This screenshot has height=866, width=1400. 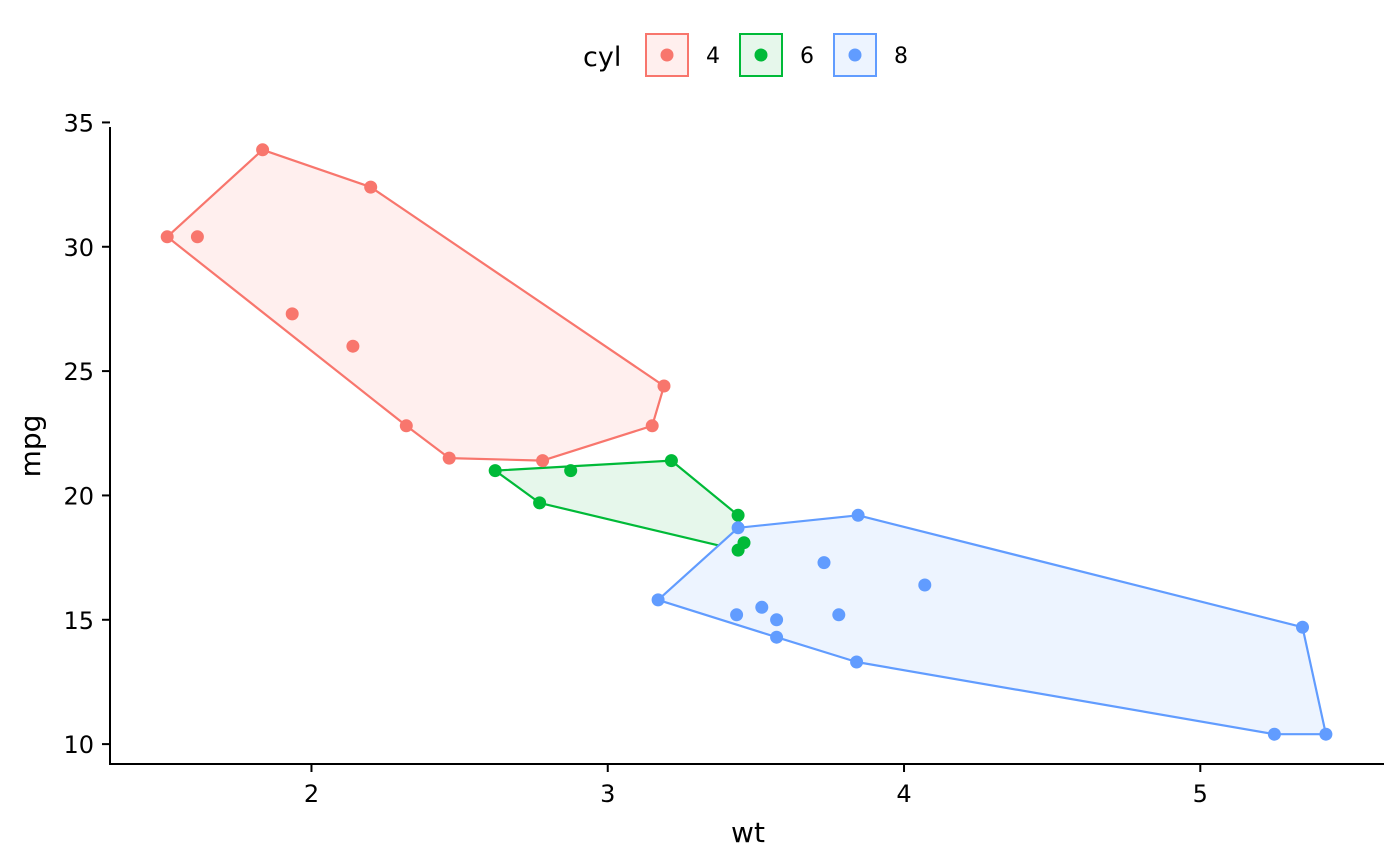 What do you see at coordinates (602, 57) in the screenshot?
I see `legend-title: cyl` at bounding box center [602, 57].